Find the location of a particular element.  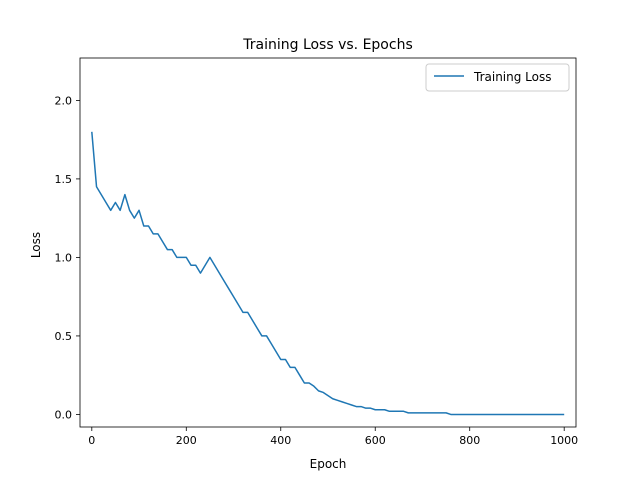

legend-label: Training Loss is located at coordinates (512, 77).